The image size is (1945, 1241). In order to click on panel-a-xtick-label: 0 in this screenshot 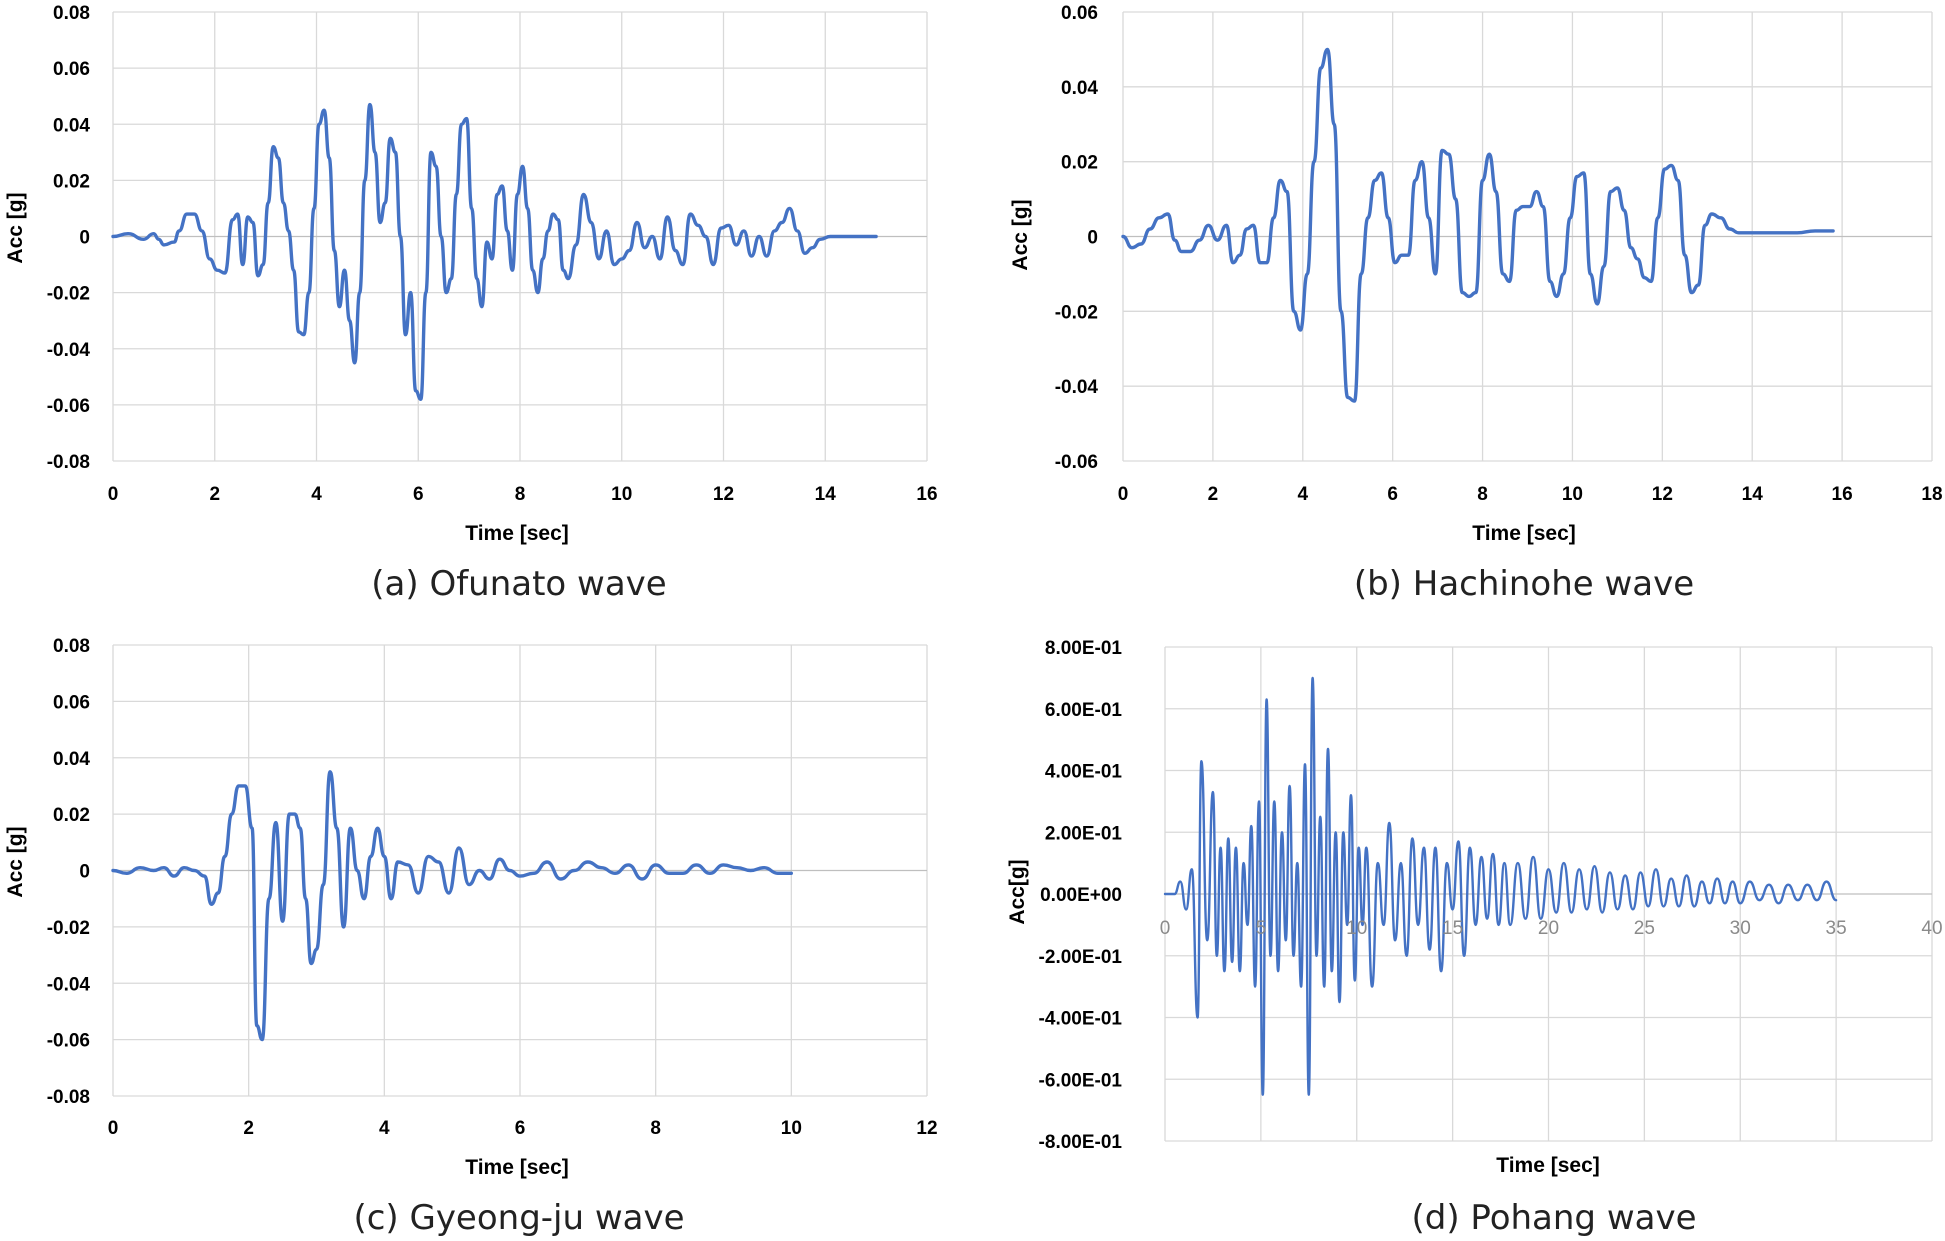, I will do `click(113, 494)`.